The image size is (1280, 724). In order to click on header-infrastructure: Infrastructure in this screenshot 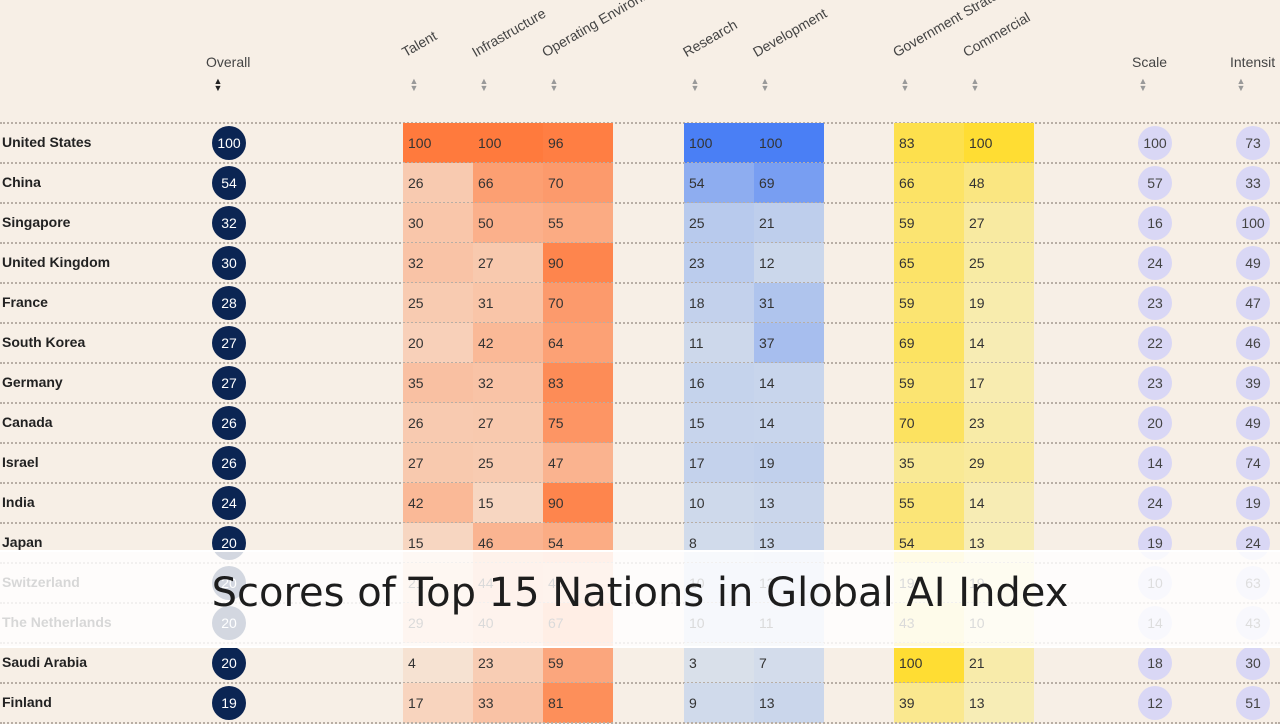, I will do `click(509, 32)`.